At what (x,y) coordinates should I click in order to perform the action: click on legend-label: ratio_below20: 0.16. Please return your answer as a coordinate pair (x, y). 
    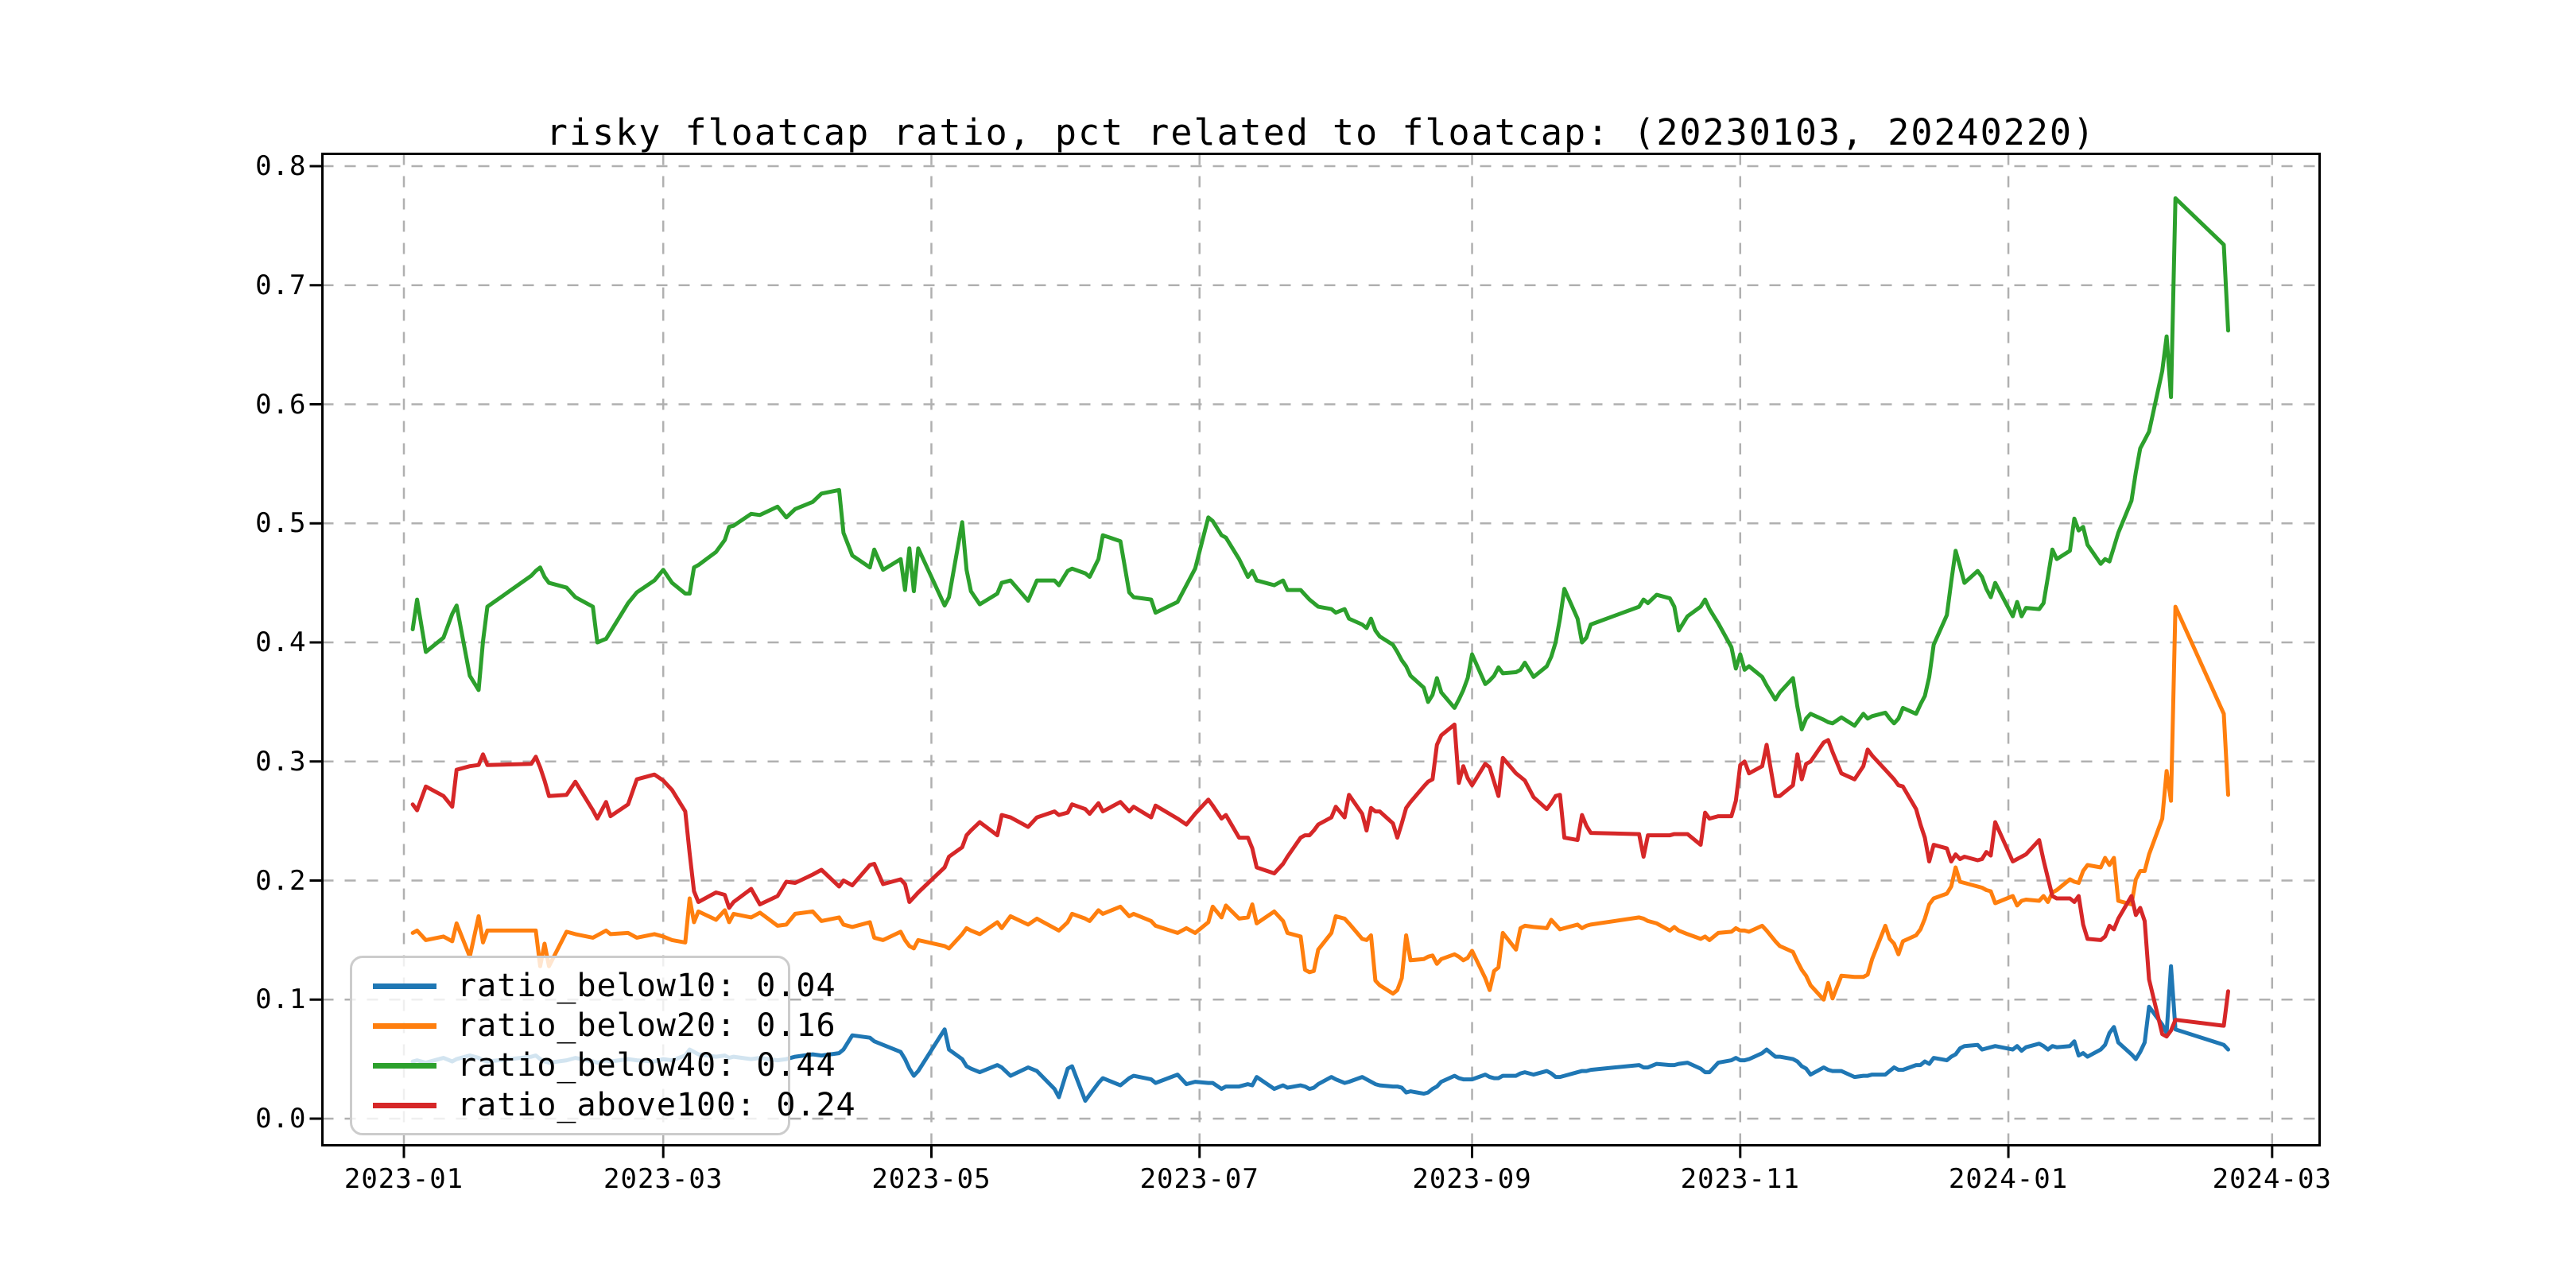
    Looking at the image, I should click on (646, 1025).